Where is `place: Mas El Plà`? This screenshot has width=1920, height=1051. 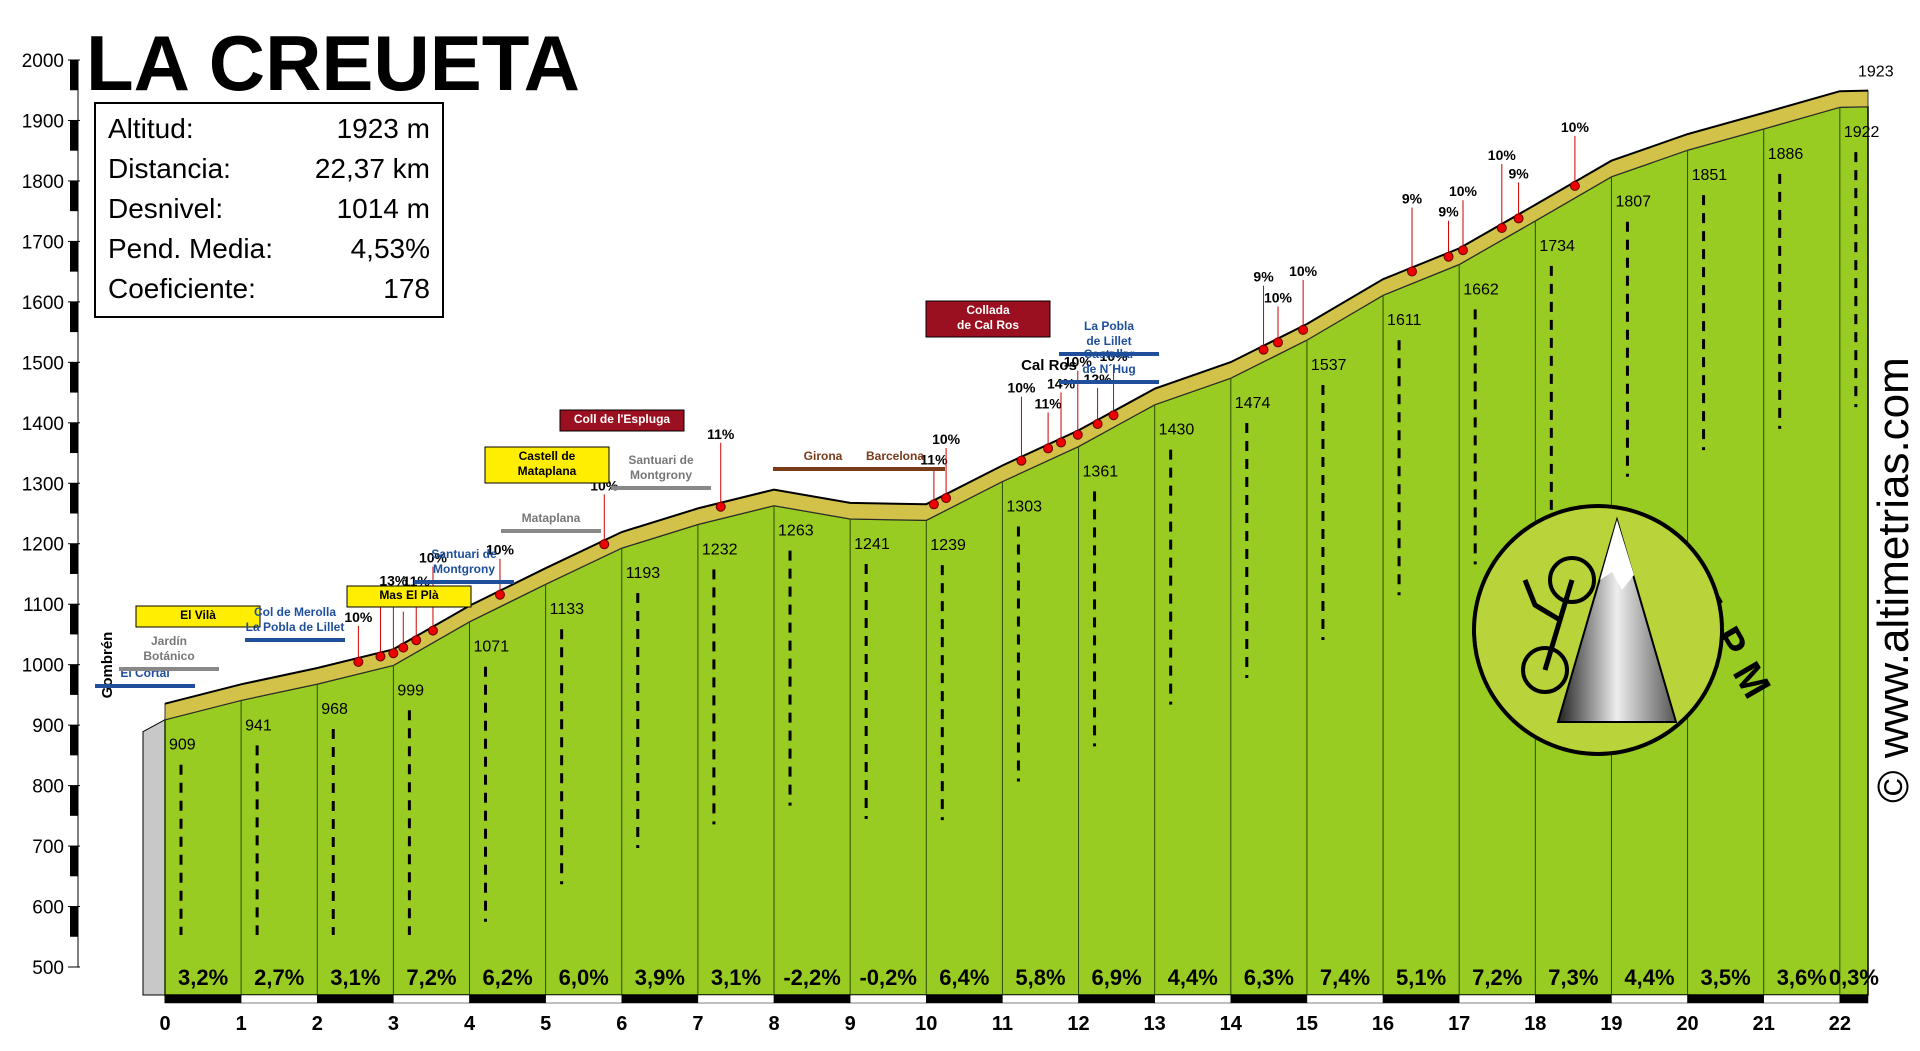
place: Mas El Plà is located at coordinates (409, 596).